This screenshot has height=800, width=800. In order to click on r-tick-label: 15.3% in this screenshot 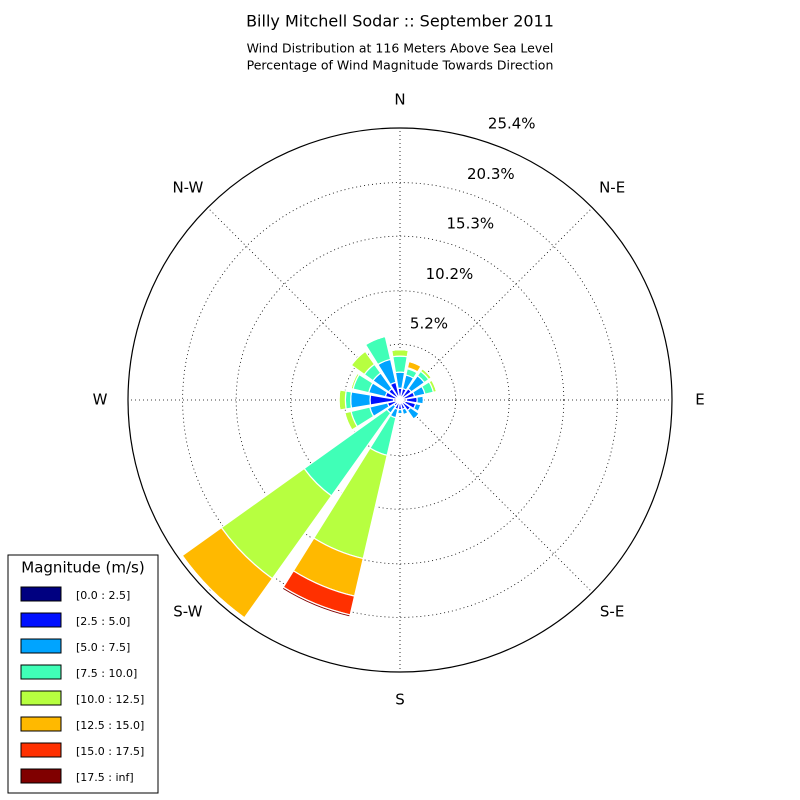, I will do `click(471, 224)`.